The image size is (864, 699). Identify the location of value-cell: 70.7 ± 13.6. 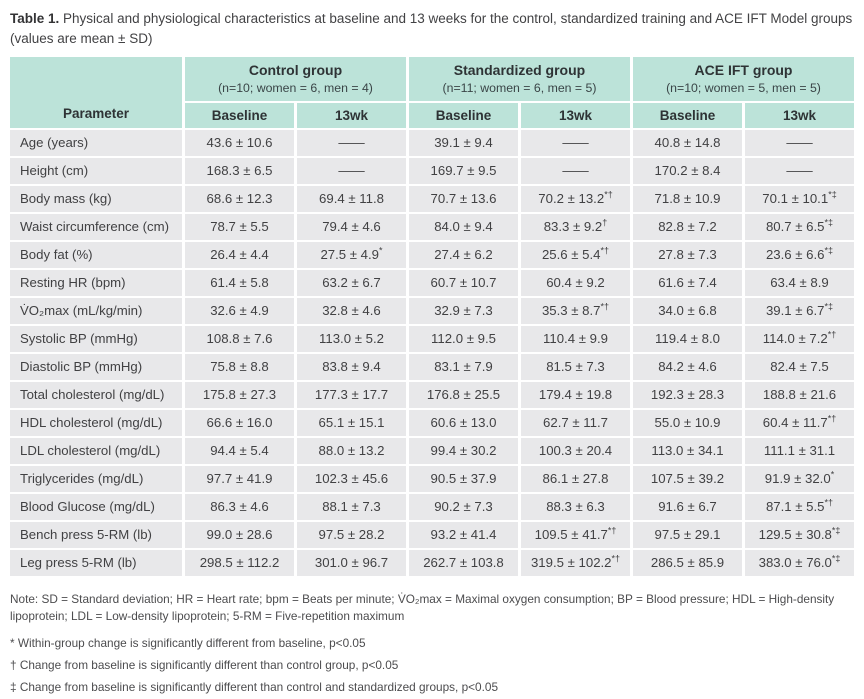
(463, 198).